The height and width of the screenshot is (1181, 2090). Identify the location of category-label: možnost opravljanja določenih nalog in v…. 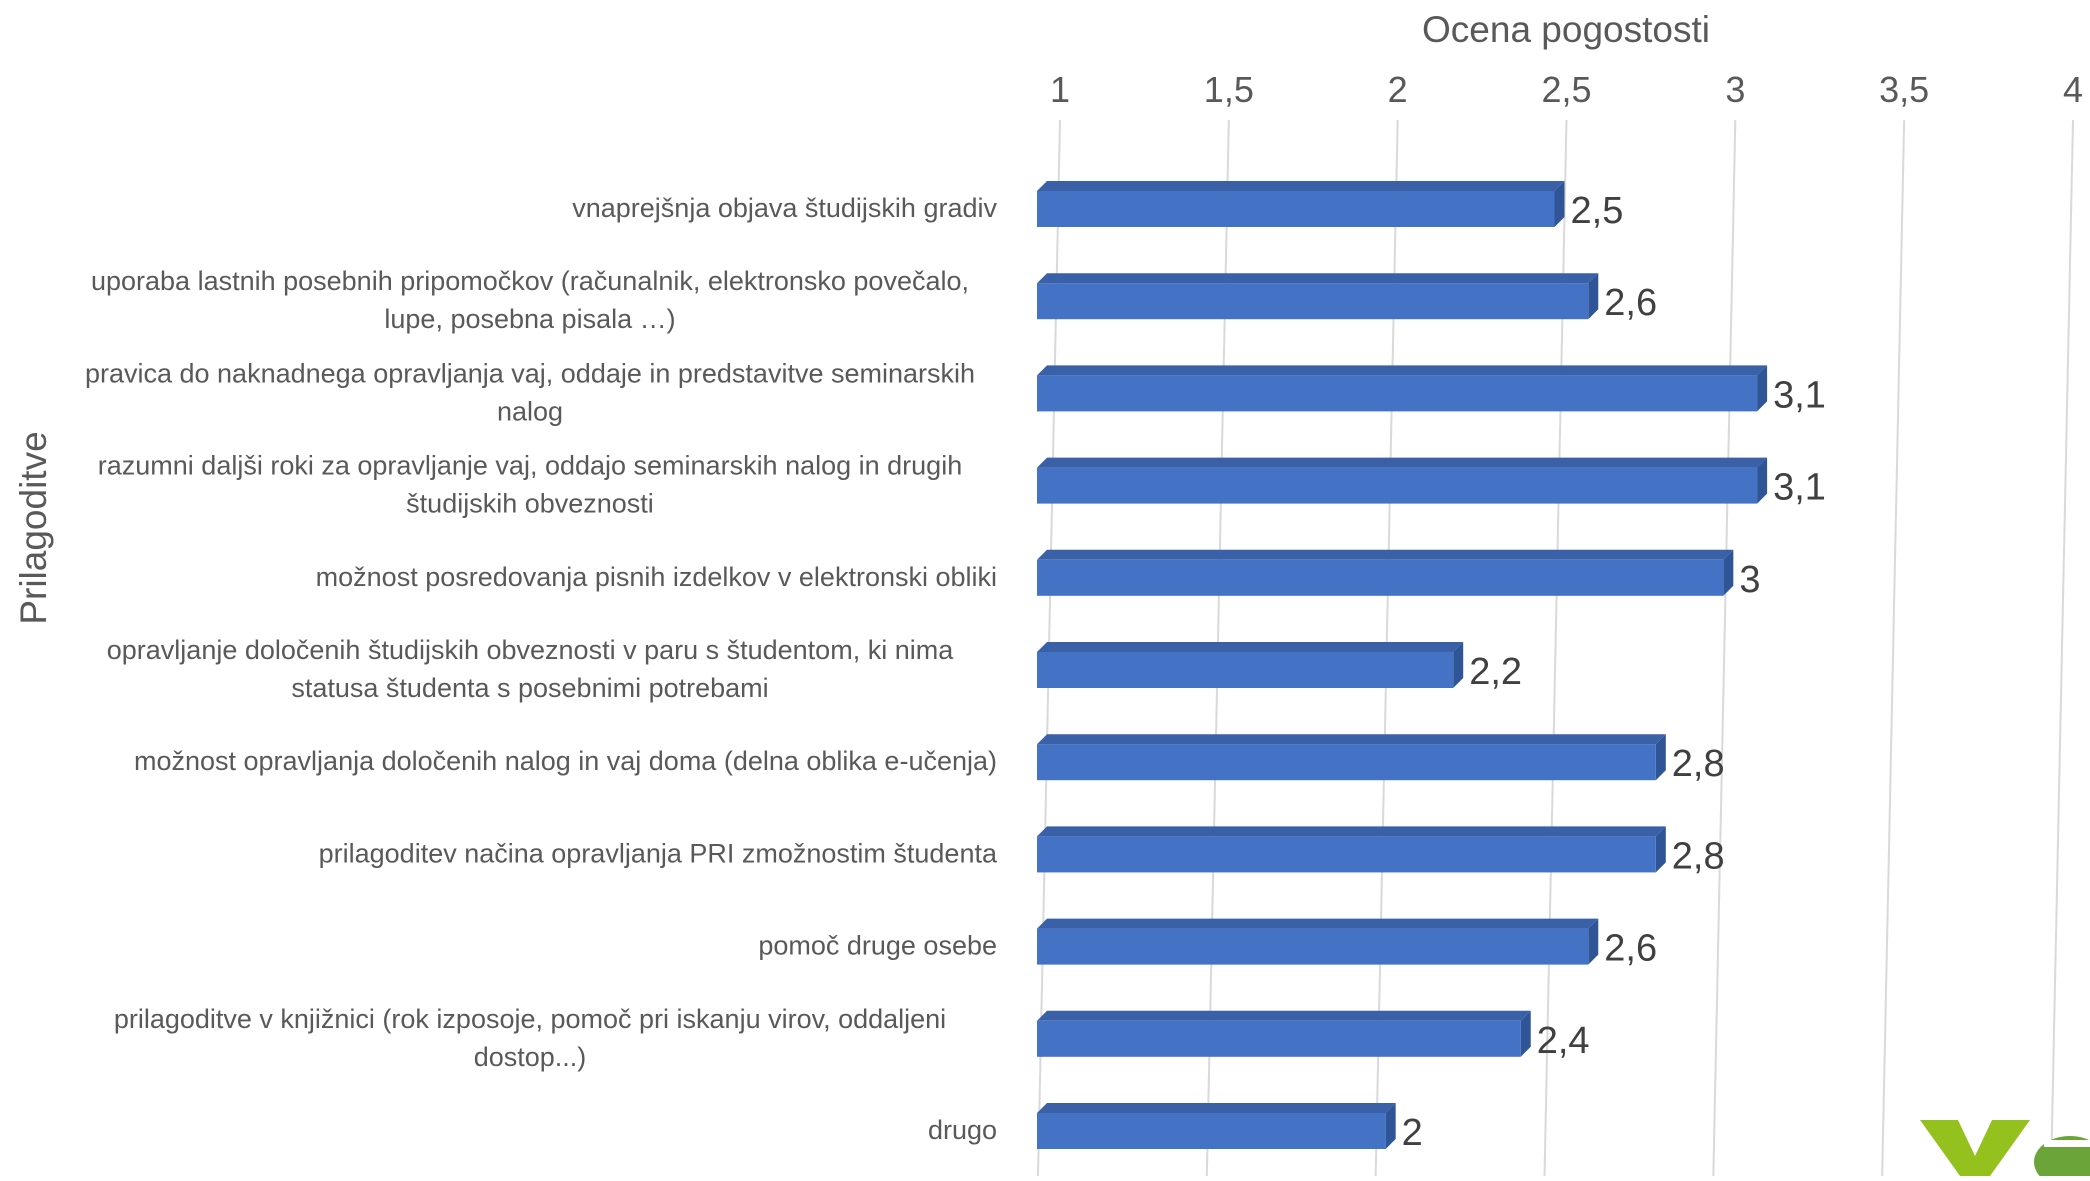
(565, 761).